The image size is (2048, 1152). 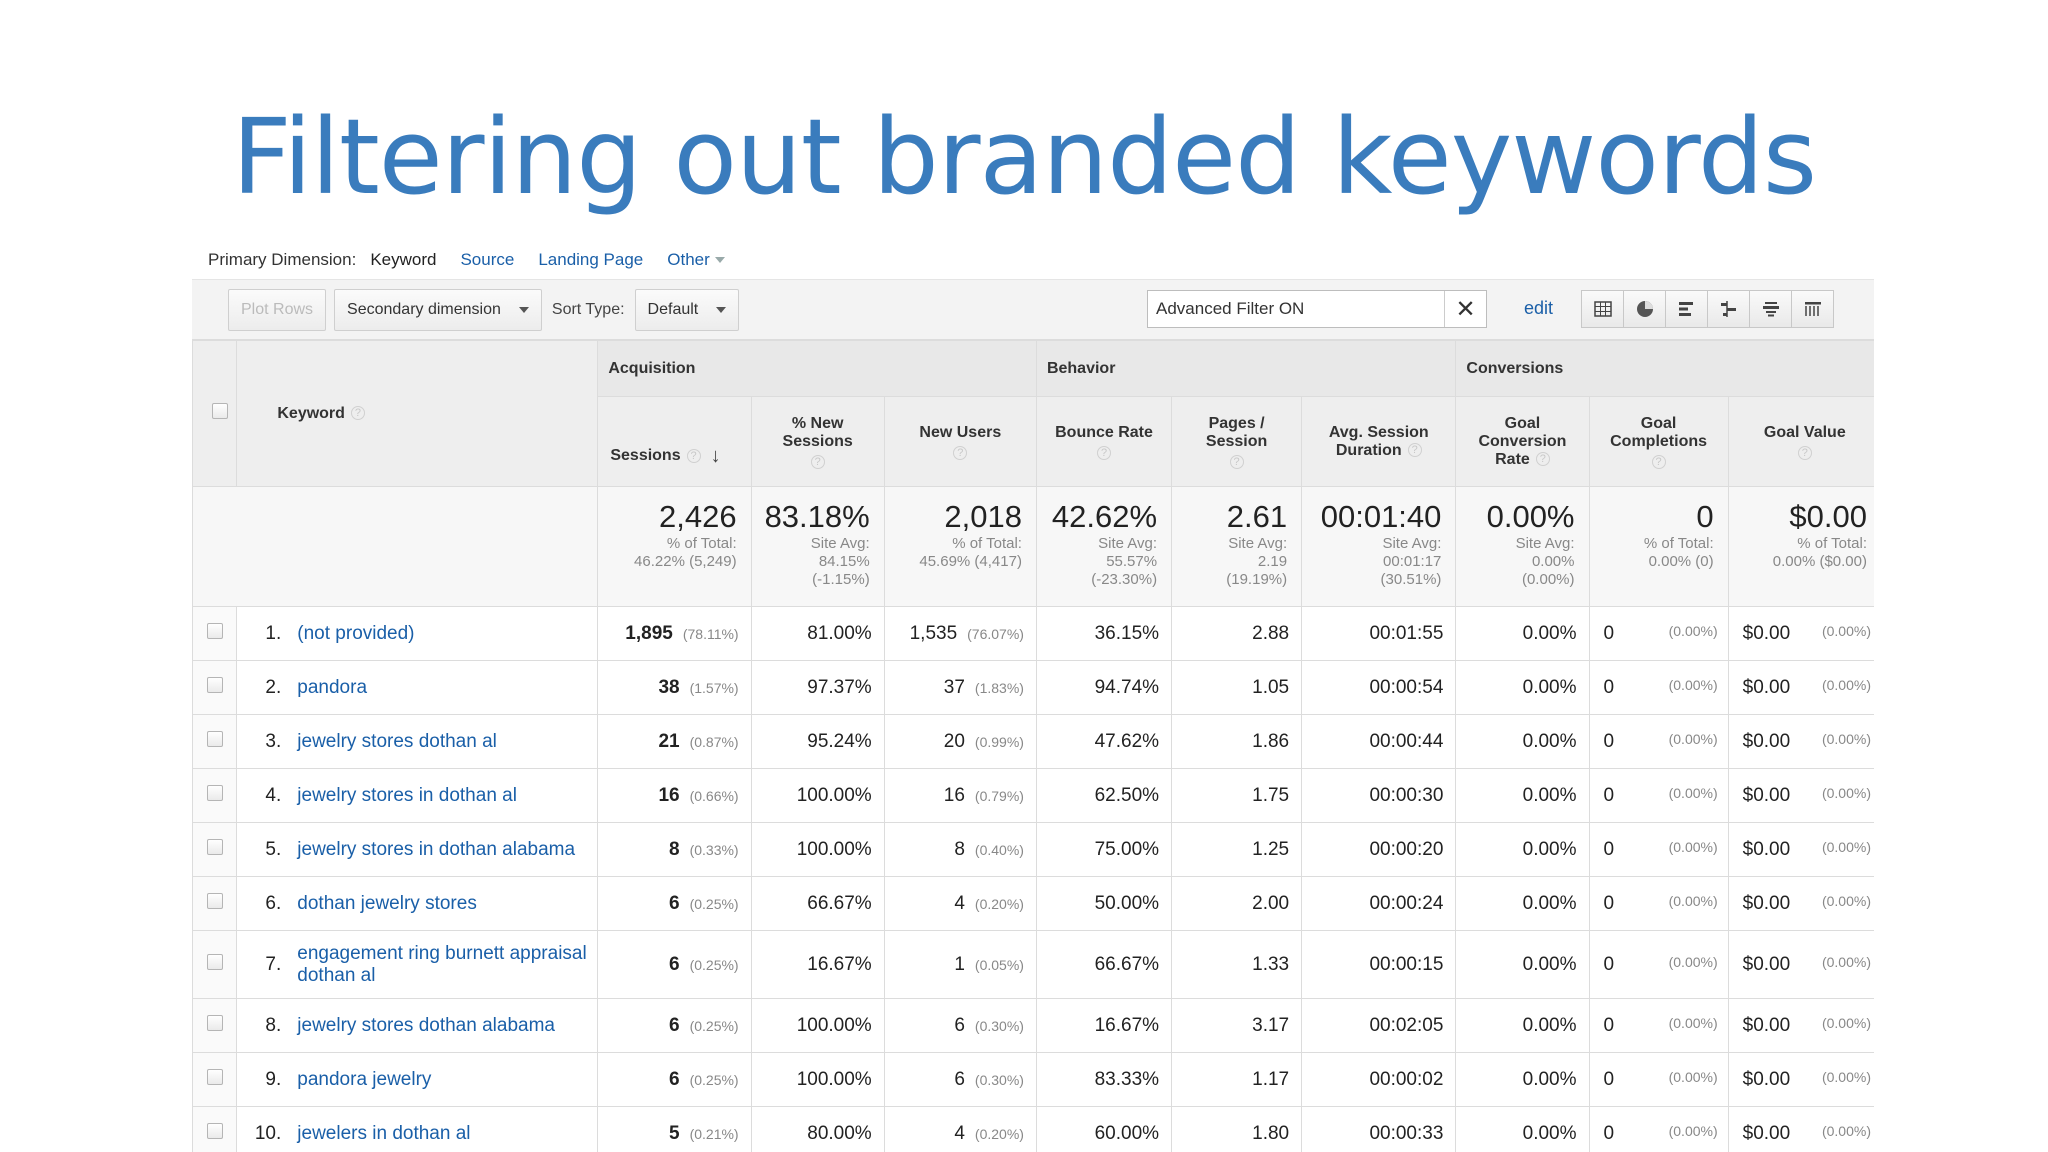 What do you see at coordinates (444, 687) in the screenshot?
I see `keyword-link: pandora` at bounding box center [444, 687].